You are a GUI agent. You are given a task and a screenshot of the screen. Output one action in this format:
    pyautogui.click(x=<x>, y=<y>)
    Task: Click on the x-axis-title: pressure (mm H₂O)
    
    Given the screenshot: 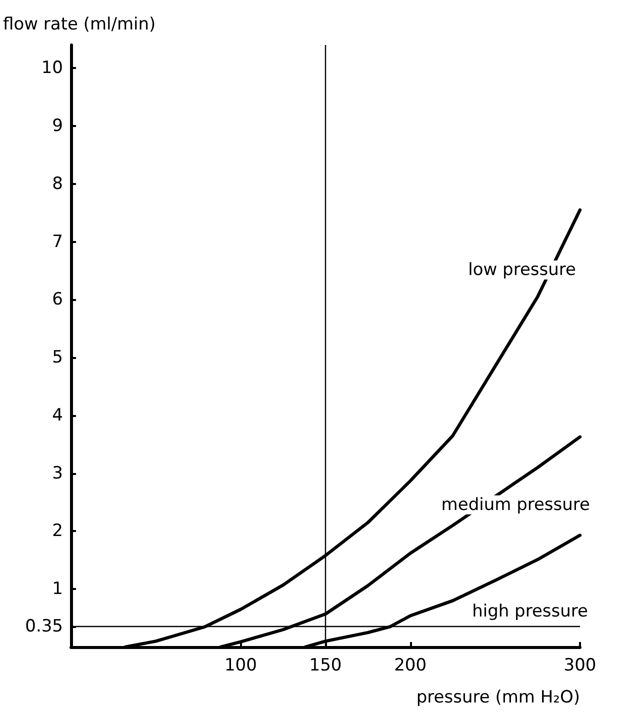 What is the action you would take?
    pyautogui.click(x=498, y=698)
    